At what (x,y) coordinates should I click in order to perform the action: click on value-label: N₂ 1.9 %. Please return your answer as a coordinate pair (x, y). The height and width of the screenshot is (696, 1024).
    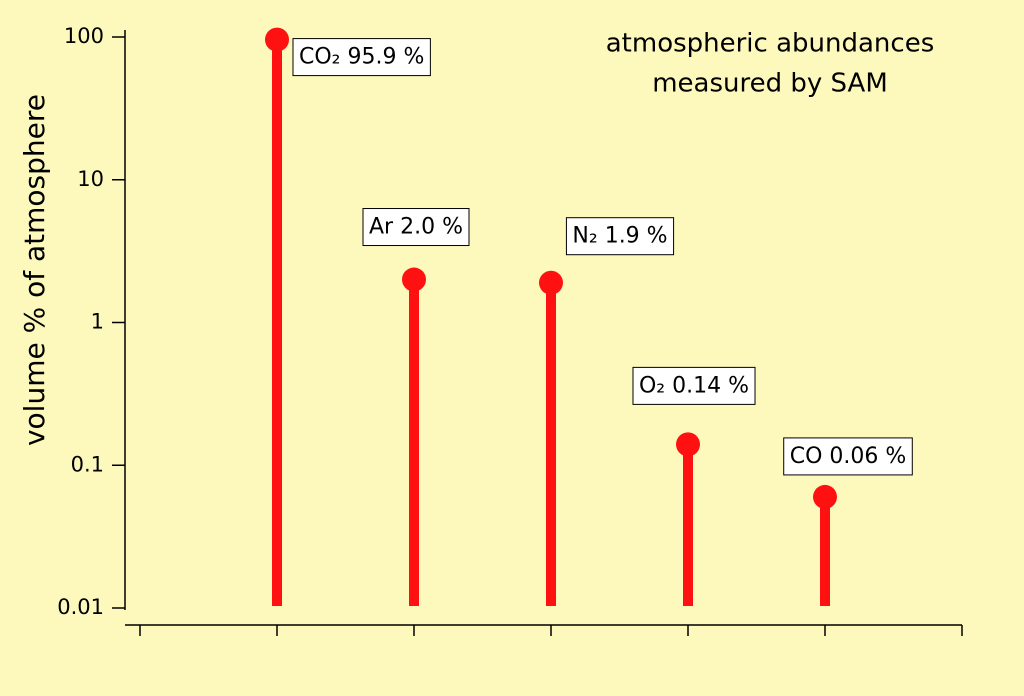
    Looking at the image, I should click on (619, 236).